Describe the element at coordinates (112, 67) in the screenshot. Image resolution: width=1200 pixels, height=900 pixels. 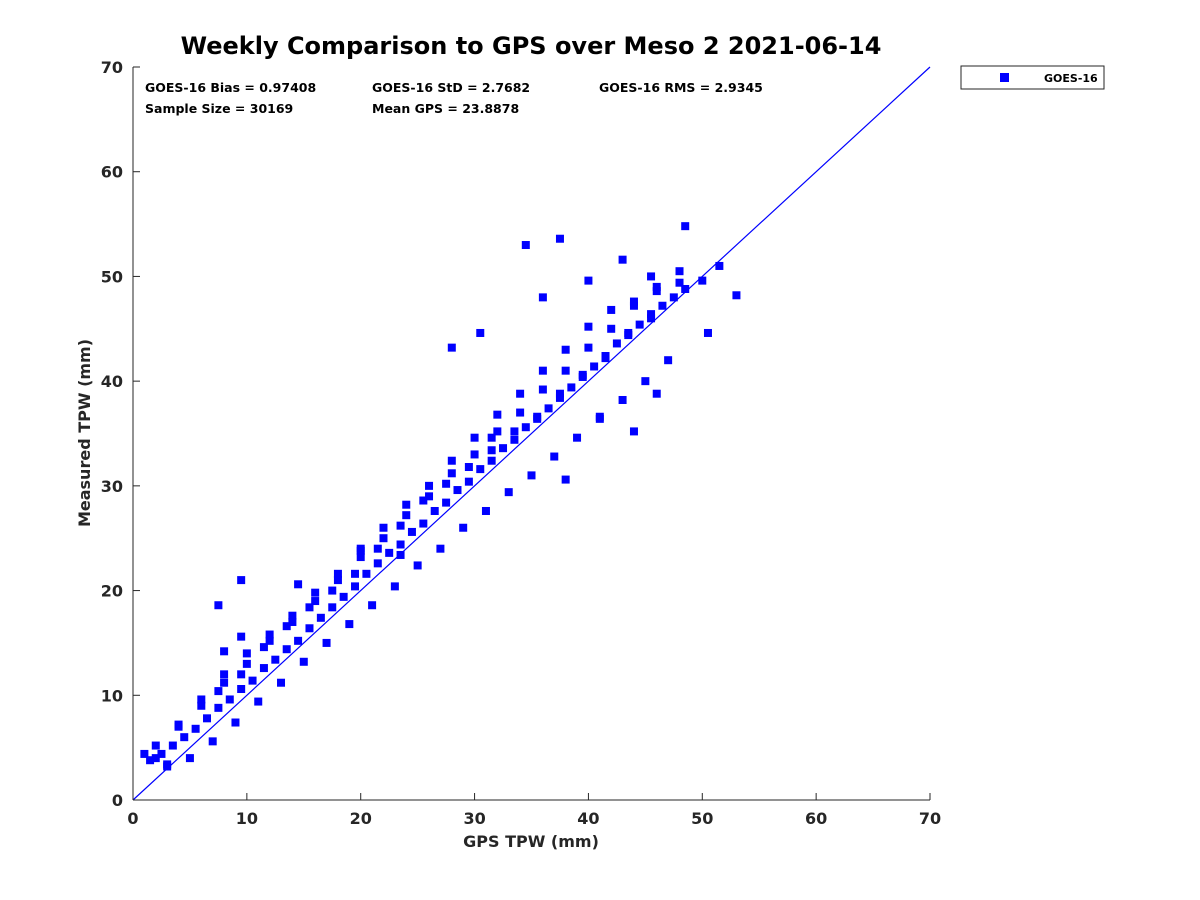
I see `y-tick-label: 70` at that location.